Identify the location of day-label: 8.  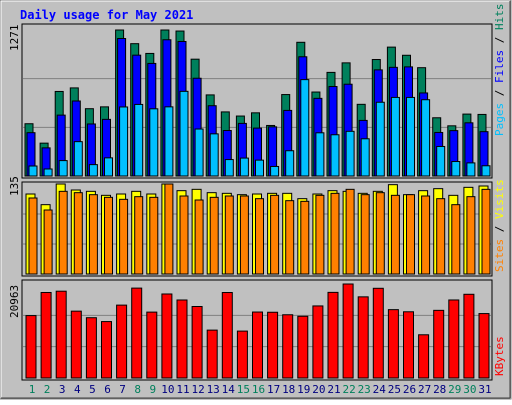
(137, 389).